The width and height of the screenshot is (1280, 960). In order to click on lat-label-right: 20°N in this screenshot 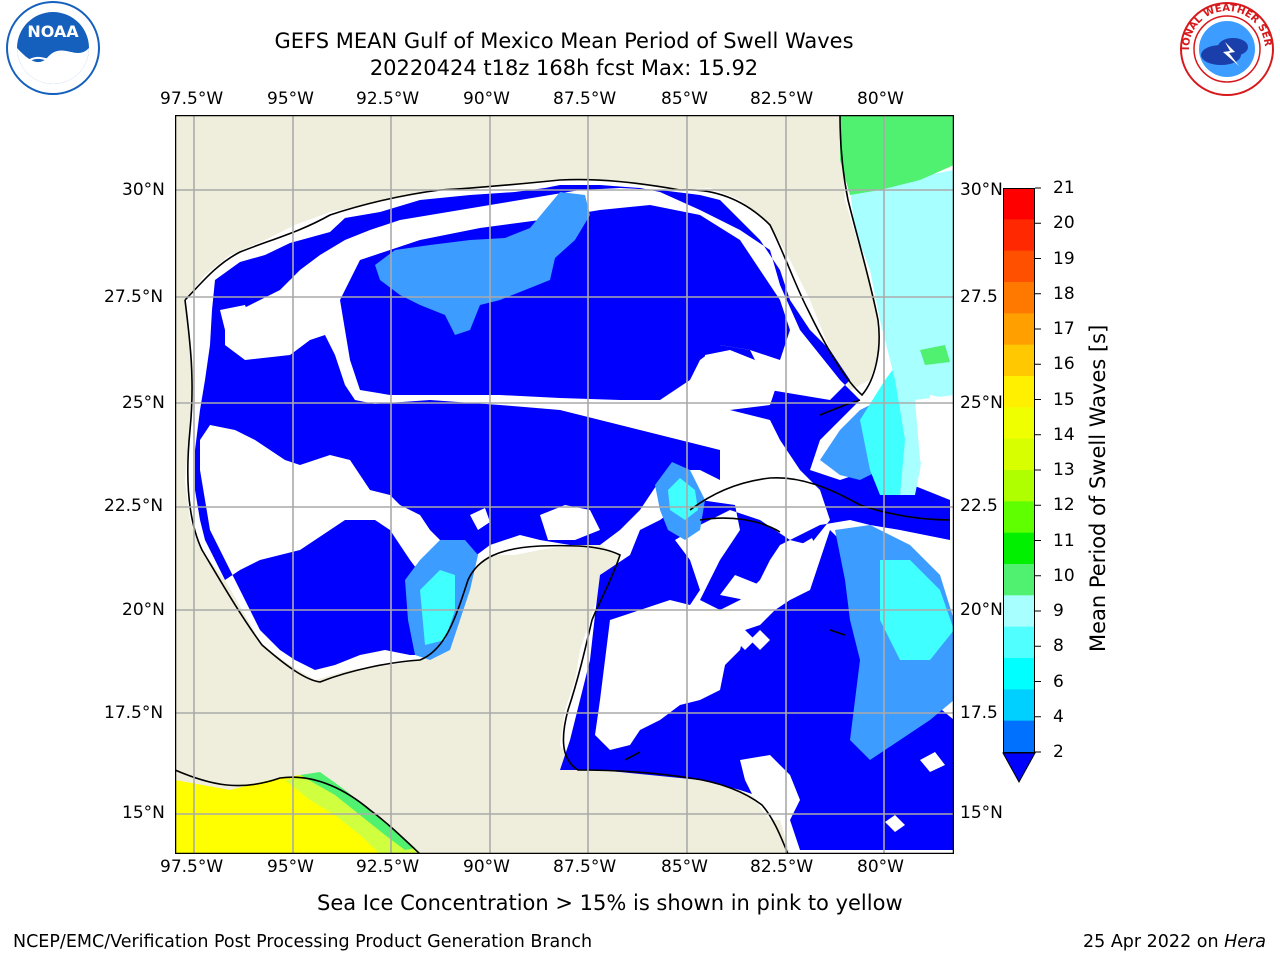, I will do `click(981, 610)`.